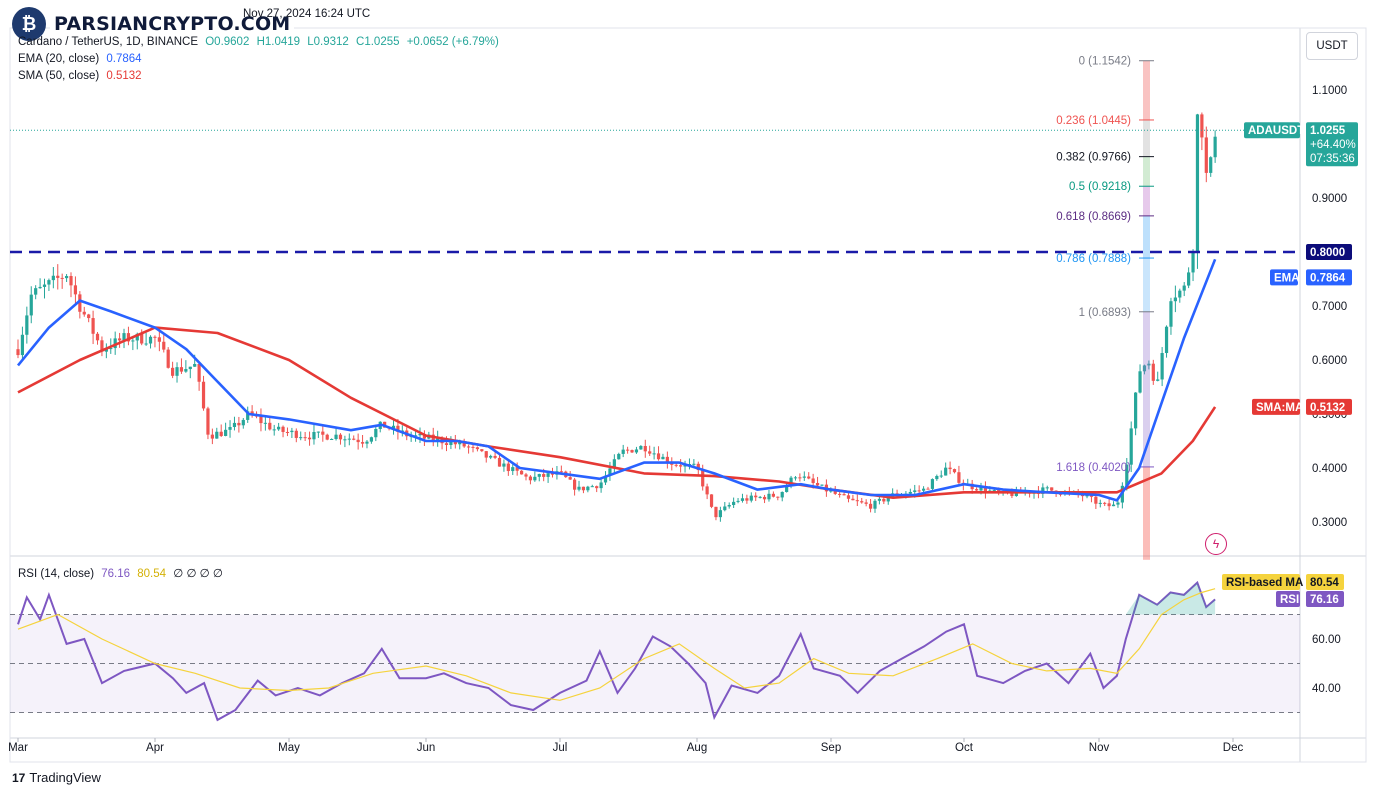 Image resolution: width=1377 pixels, height=796 pixels. I want to click on badge-rsi-value-bg, so click(1325, 599).